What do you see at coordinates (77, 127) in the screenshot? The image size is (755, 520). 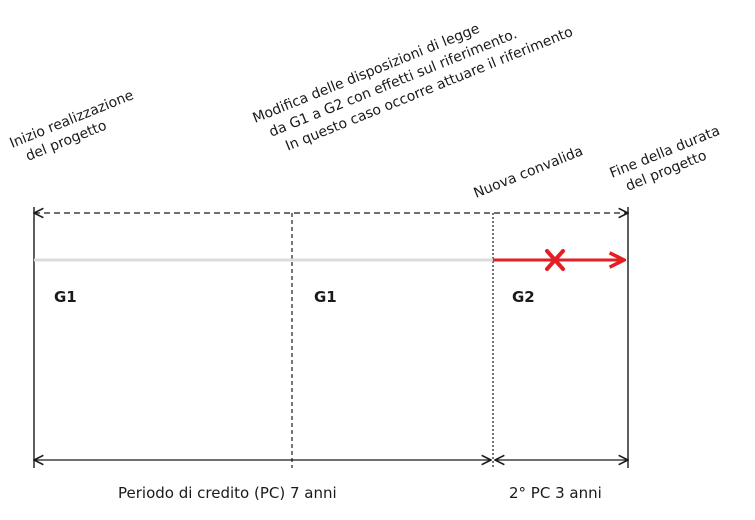 I see `annotation-project-start: Inizio realizzazione del progetto` at bounding box center [77, 127].